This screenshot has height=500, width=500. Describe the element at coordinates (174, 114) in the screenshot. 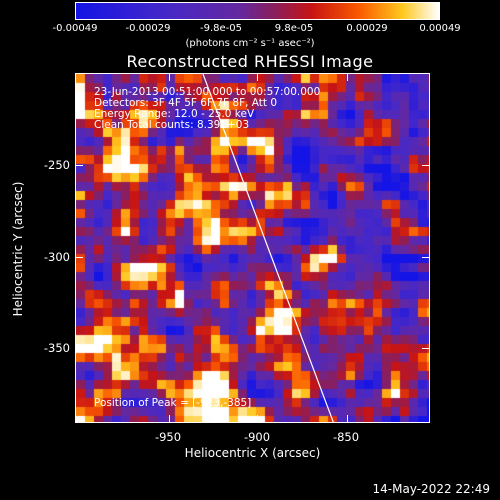

I see `info-energy: Energy Range: 12.0 - 25.0 keV` at that location.